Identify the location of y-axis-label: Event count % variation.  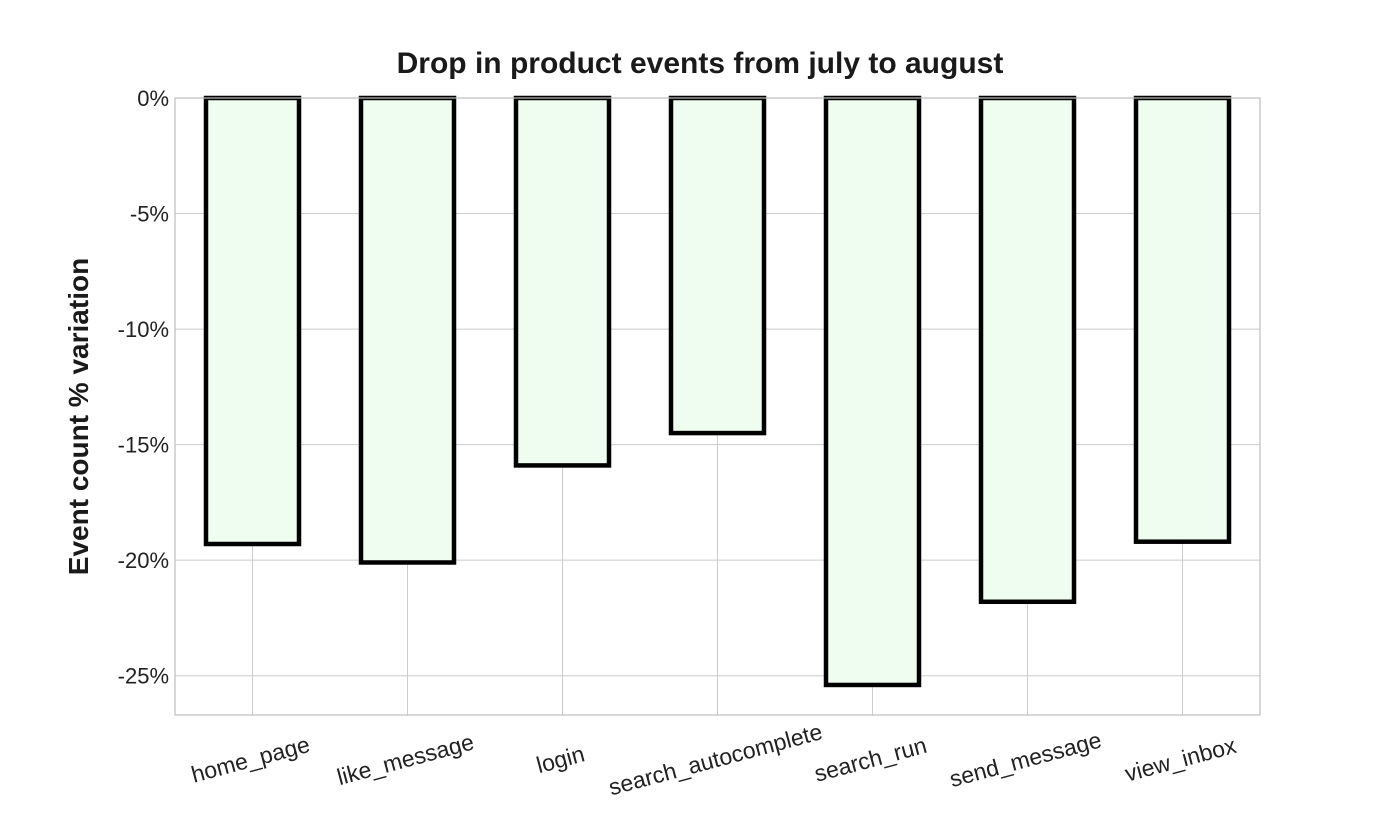
(78, 416).